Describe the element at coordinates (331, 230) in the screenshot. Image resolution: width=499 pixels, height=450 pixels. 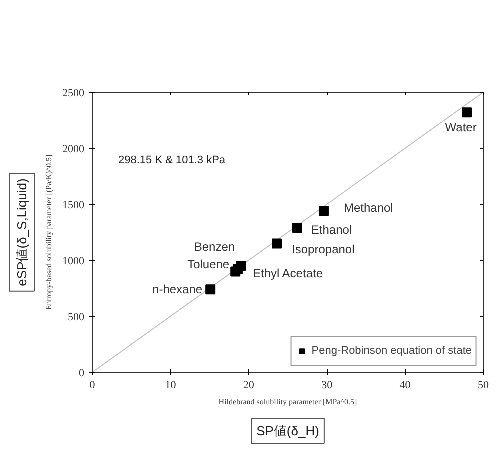
I see `annotation: Ethanol` at that location.